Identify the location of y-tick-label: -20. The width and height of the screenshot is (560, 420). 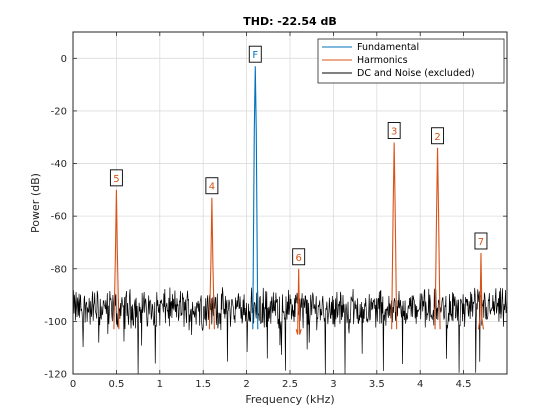
(59, 111).